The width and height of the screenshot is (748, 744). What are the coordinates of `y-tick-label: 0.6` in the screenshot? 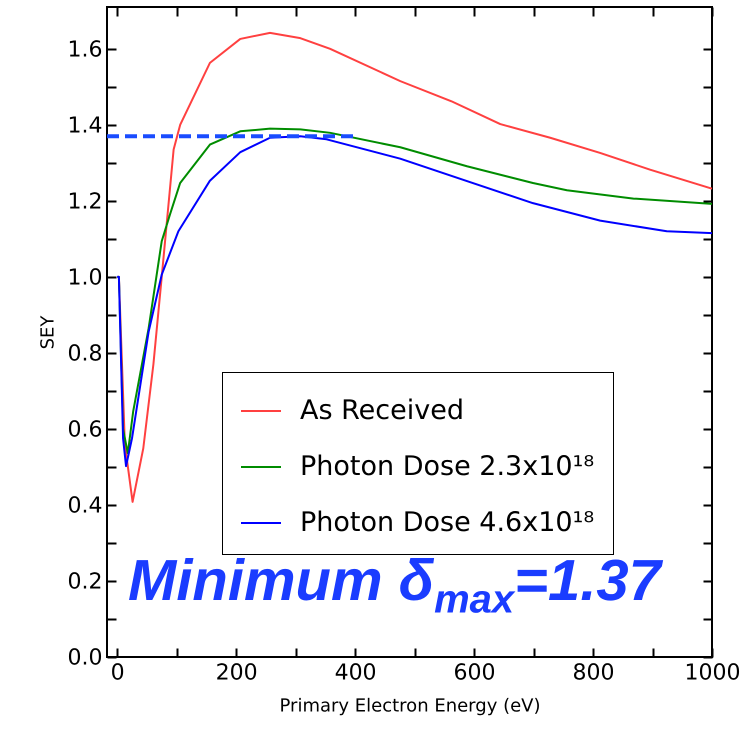 It's located at (85, 429).